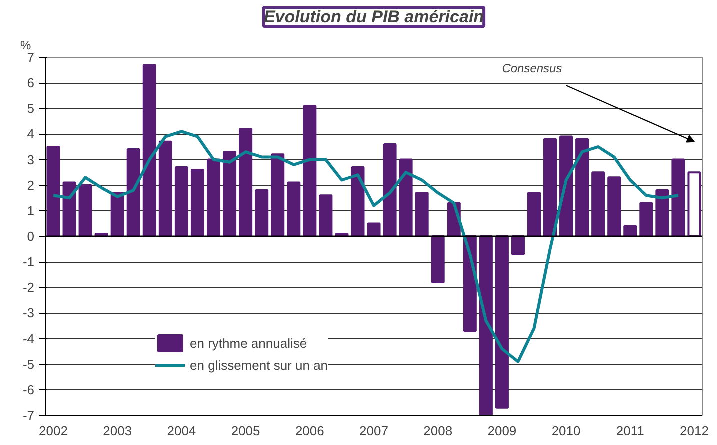 The image size is (717, 445). What do you see at coordinates (532, 68) in the screenshot?
I see `annotation: Consensus` at bounding box center [532, 68].